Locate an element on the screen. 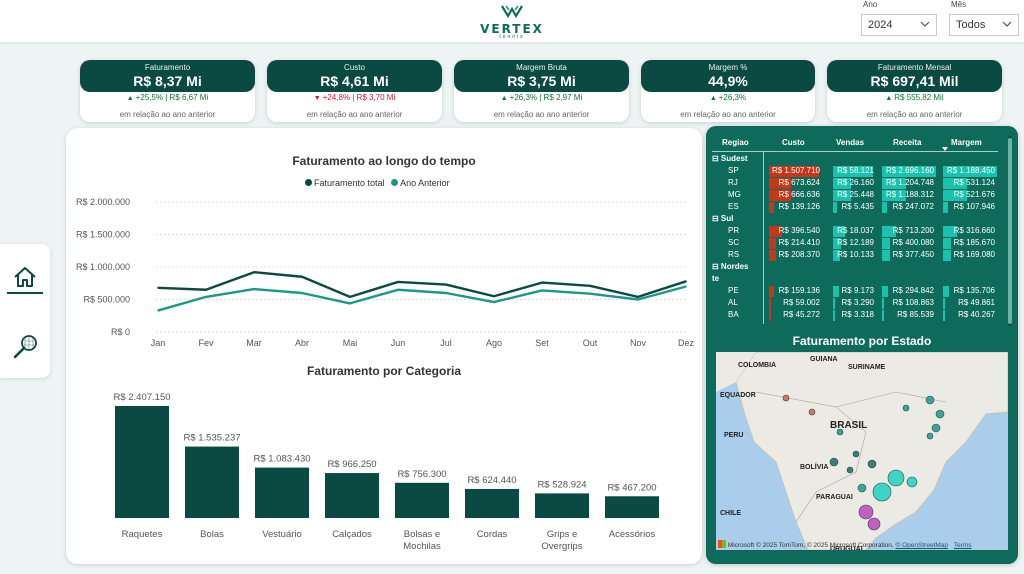 Image resolution: width=1024 pixels, height=574 pixels. state-label: AL is located at coordinates (733, 302).